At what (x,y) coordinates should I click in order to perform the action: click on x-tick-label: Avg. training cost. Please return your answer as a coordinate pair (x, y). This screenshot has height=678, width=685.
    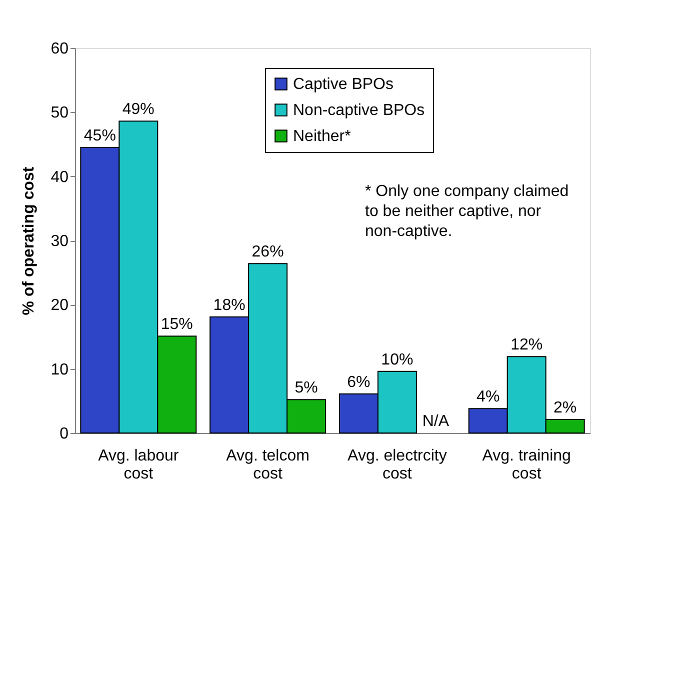
    Looking at the image, I should click on (526, 465).